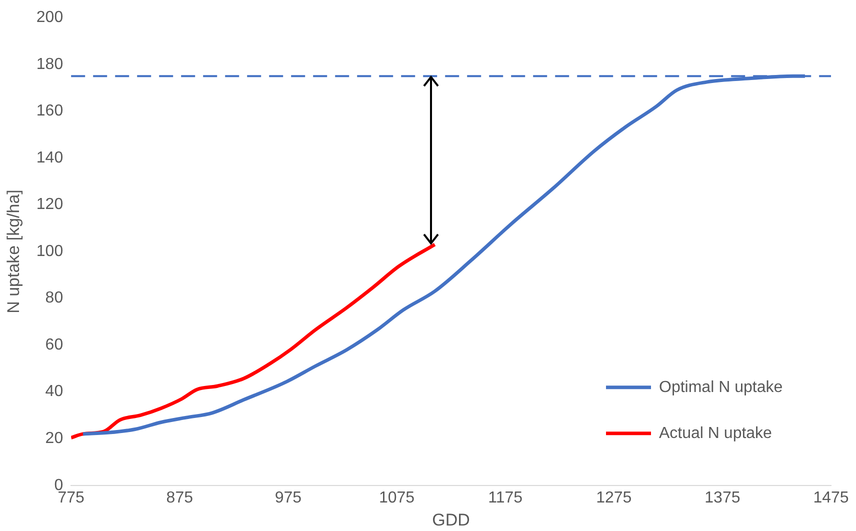 The height and width of the screenshot is (531, 856). Describe the element at coordinates (50, 251) in the screenshot. I see `y-tick-label: 100` at that location.